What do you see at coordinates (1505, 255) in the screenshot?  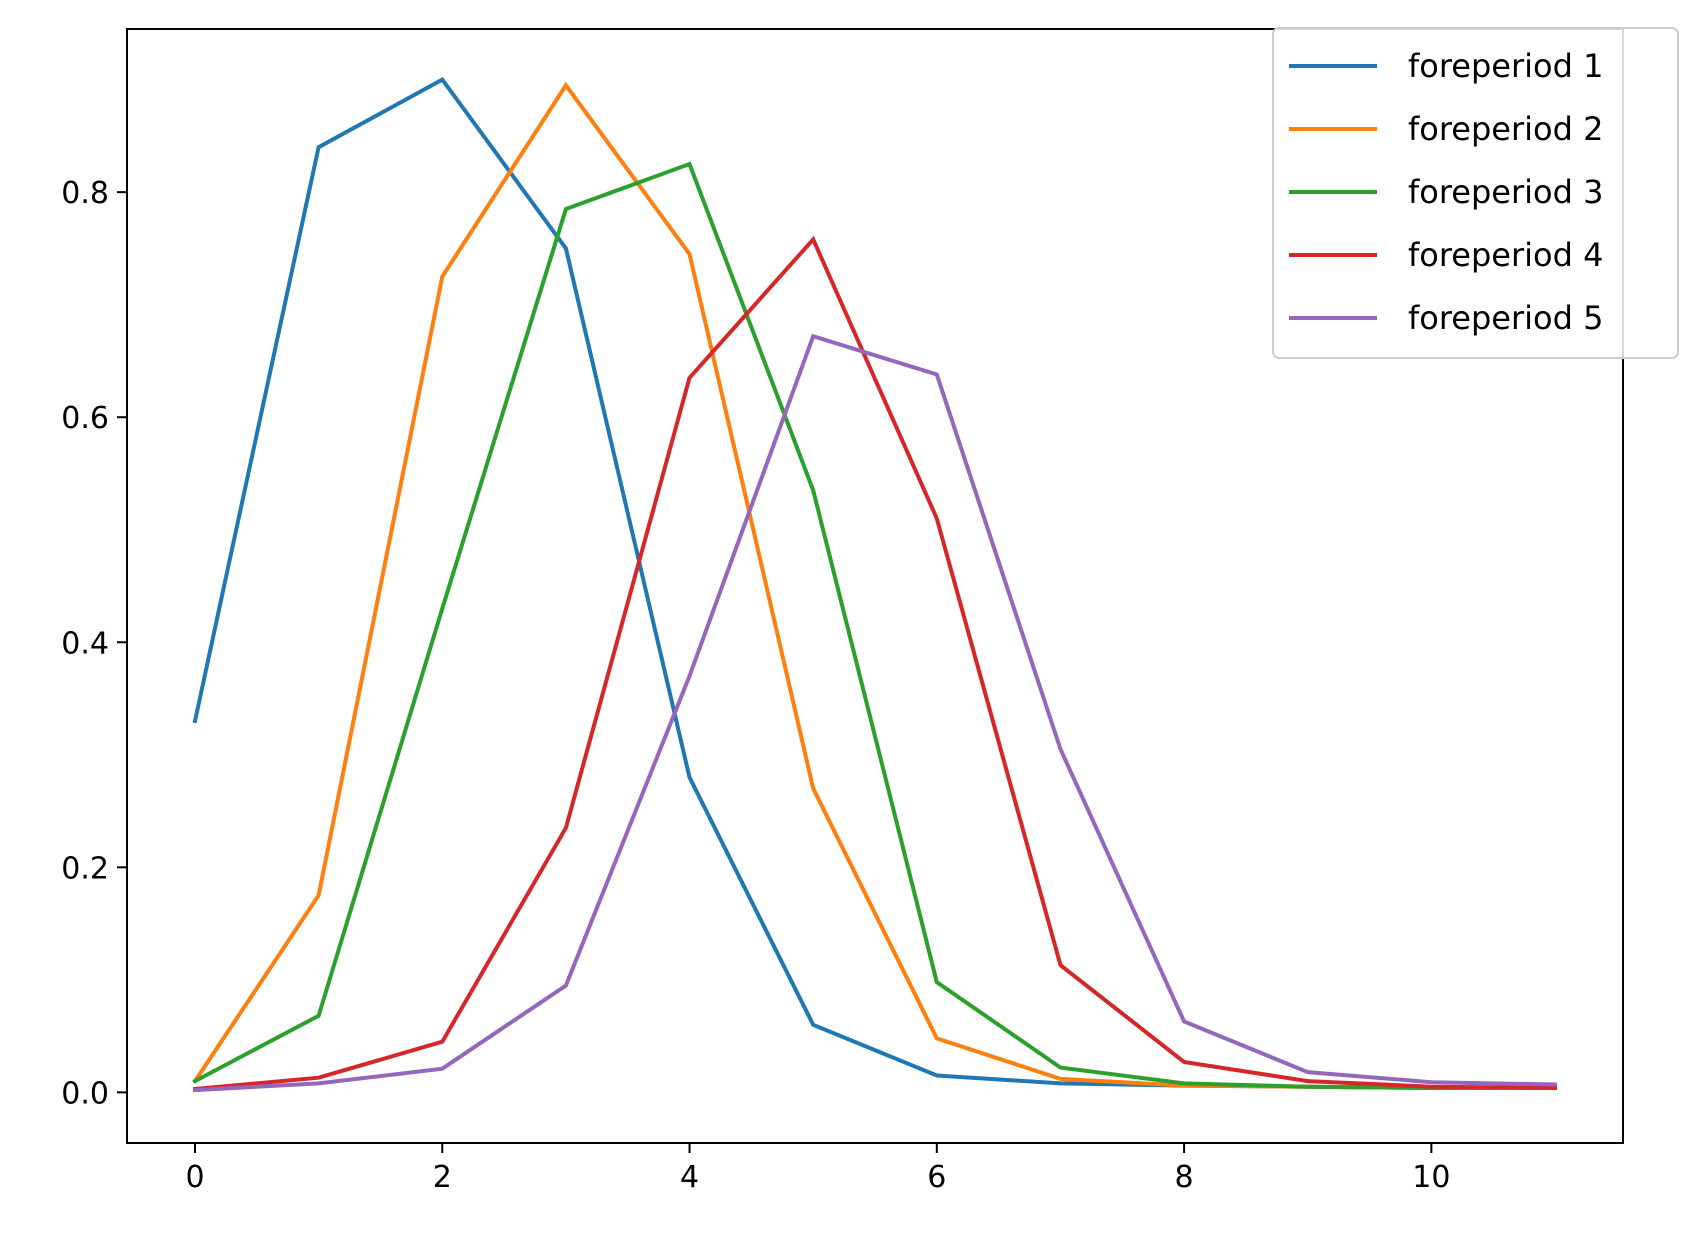 I see `legend-label-4: foreperiod 4` at bounding box center [1505, 255].